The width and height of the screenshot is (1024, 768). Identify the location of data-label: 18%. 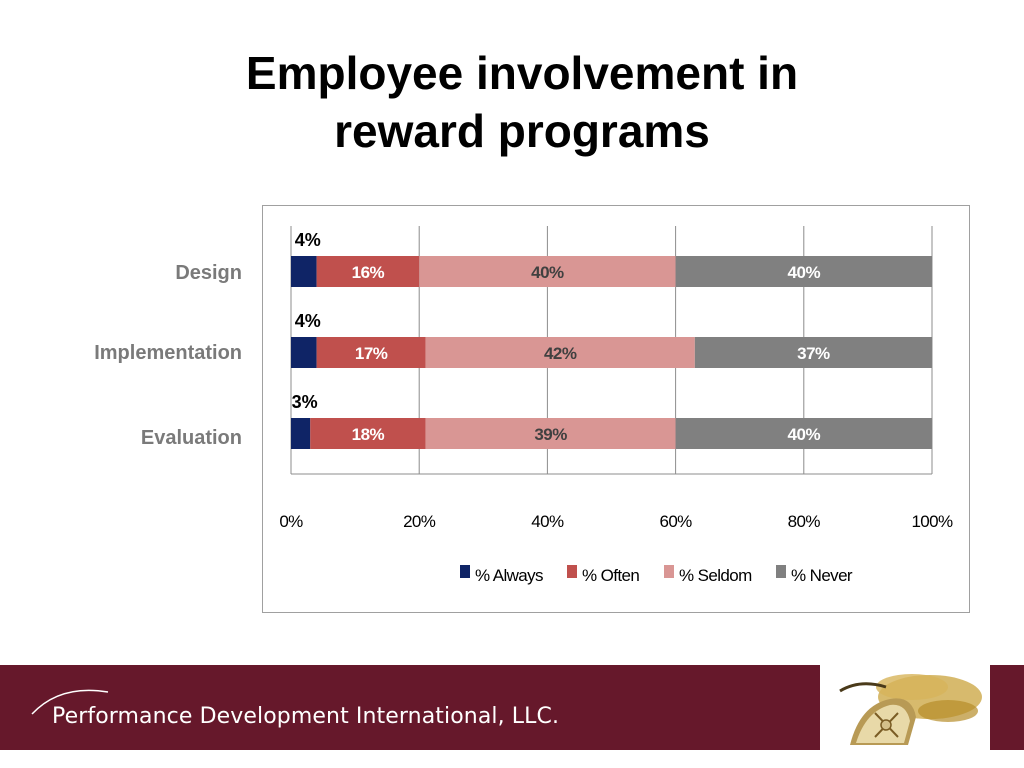
(368, 434).